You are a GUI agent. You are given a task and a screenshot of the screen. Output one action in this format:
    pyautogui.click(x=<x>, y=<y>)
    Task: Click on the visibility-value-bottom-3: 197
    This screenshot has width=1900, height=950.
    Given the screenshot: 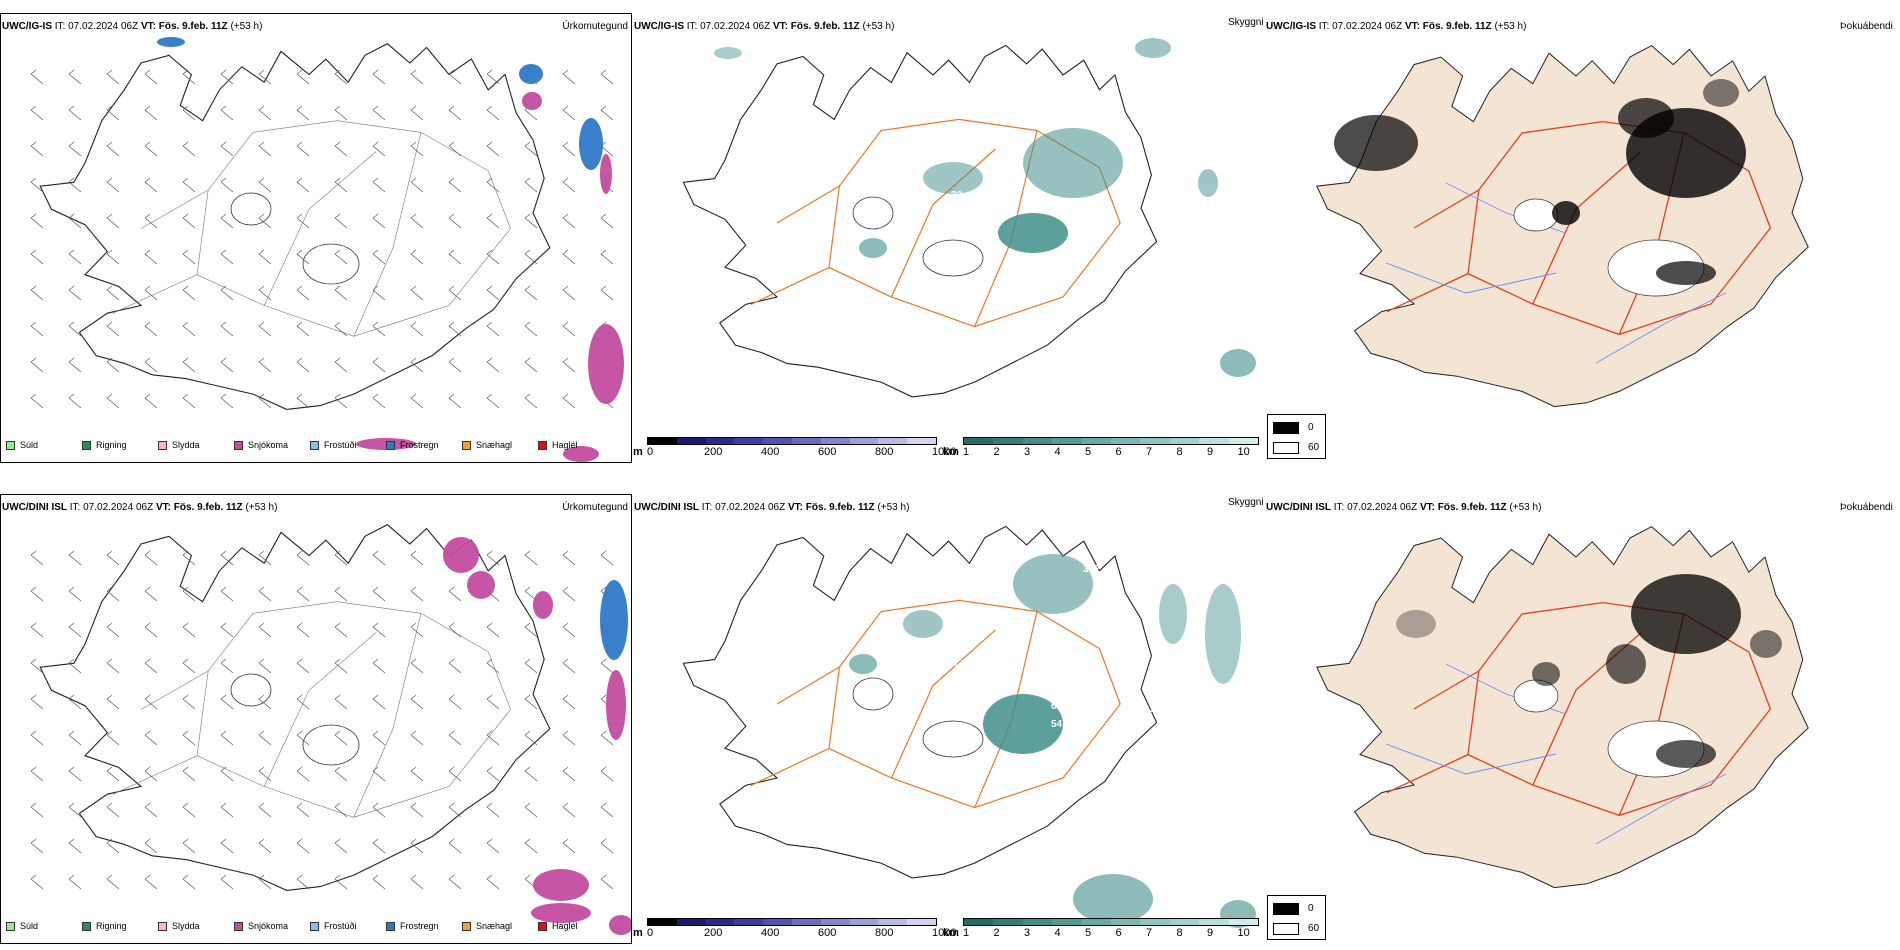 What is the action you would take?
    pyautogui.click(x=961, y=666)
    